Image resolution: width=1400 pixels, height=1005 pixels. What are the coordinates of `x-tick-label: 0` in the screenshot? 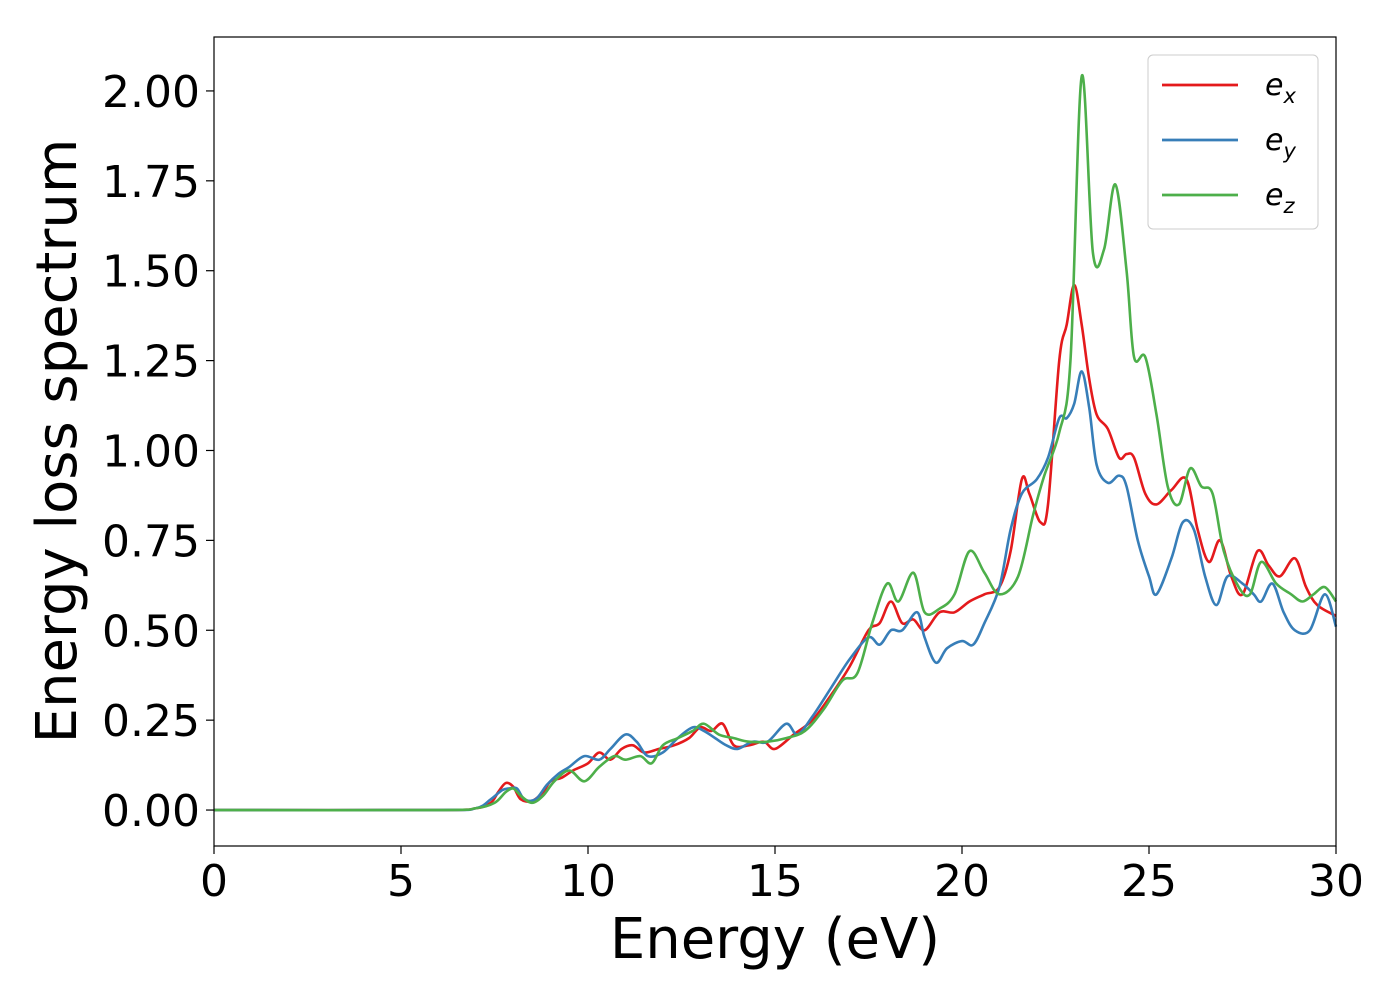 It's located at (214, 881).